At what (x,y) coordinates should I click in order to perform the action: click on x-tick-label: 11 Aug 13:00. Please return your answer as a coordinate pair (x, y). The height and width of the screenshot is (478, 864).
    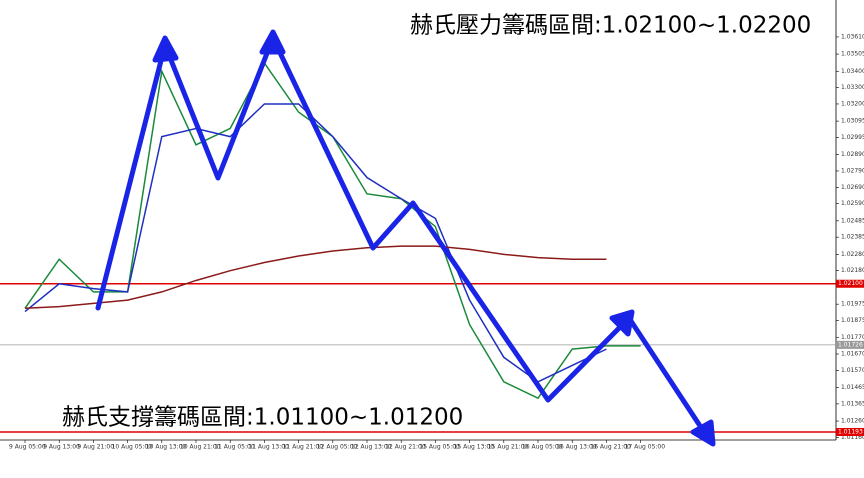
    Looking at the image, I should click on (268, 447).